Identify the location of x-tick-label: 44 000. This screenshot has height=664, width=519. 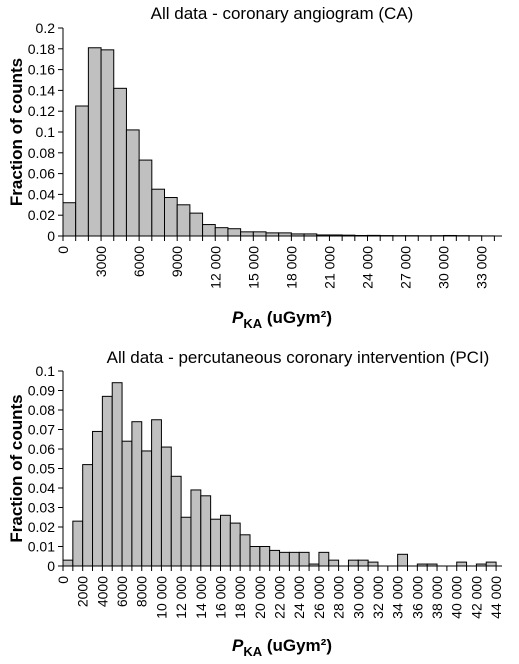
(496, 597).